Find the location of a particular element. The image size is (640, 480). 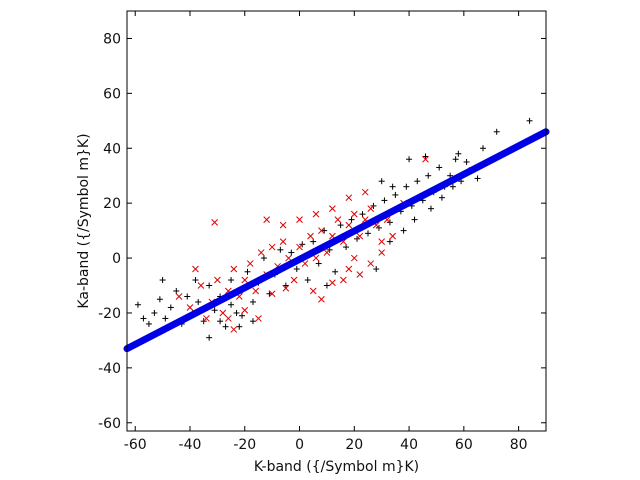

x-tick-label: 60 is located at coordinates (464, 445).